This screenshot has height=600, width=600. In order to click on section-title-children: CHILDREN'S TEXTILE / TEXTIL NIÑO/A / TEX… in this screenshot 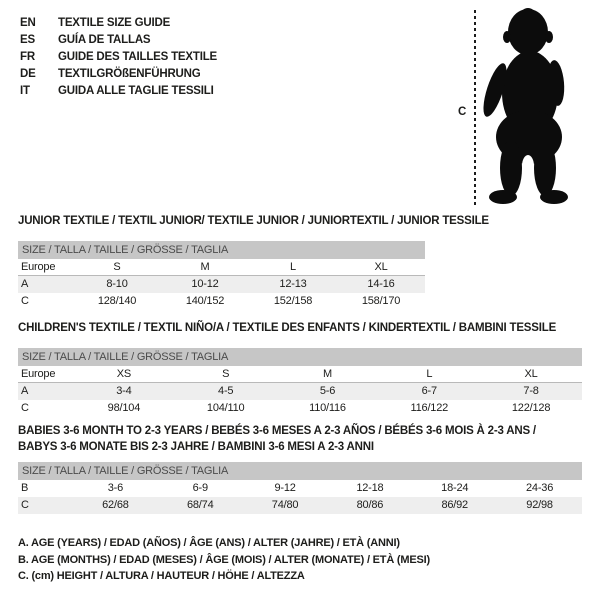, I will do `click(287, 328)`.